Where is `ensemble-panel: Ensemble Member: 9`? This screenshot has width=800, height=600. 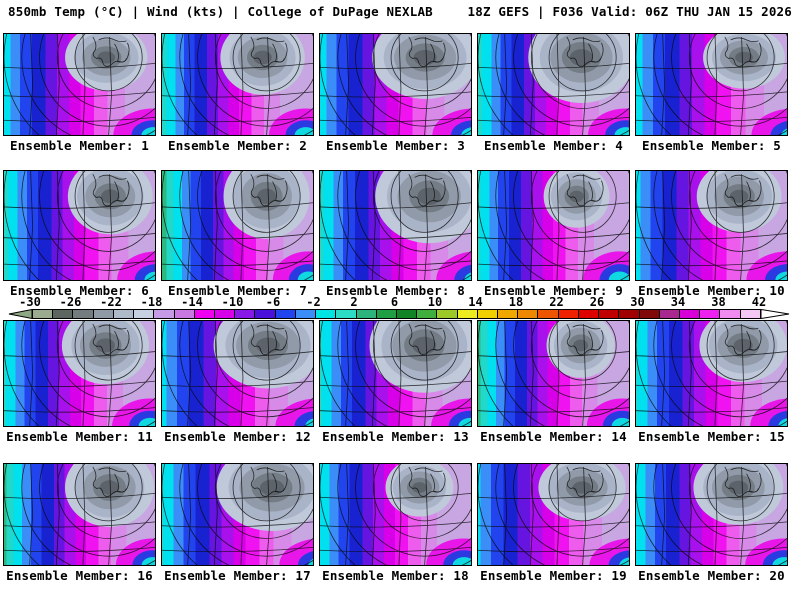
ensemble-panel: Ensemble Member: 9 is located at coordinates (553, 234).